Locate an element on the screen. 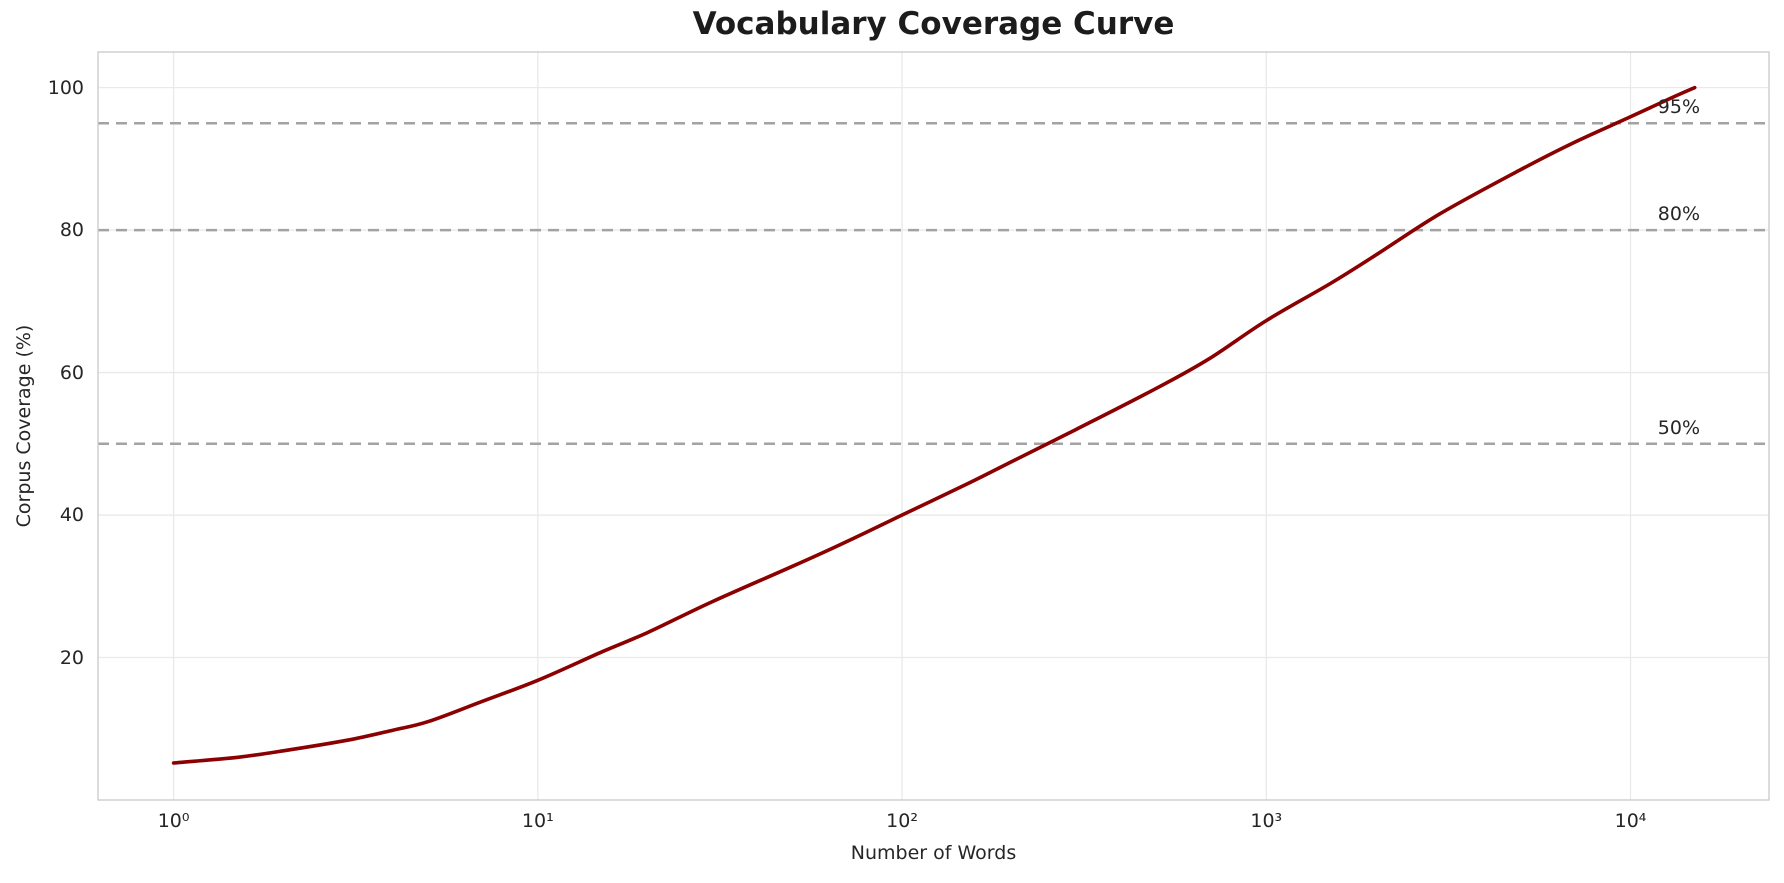 The height and width of the screenshot is (883, 1784). chart-title: Vocabulary Coverage Curve is located at coordinates (933, 24).